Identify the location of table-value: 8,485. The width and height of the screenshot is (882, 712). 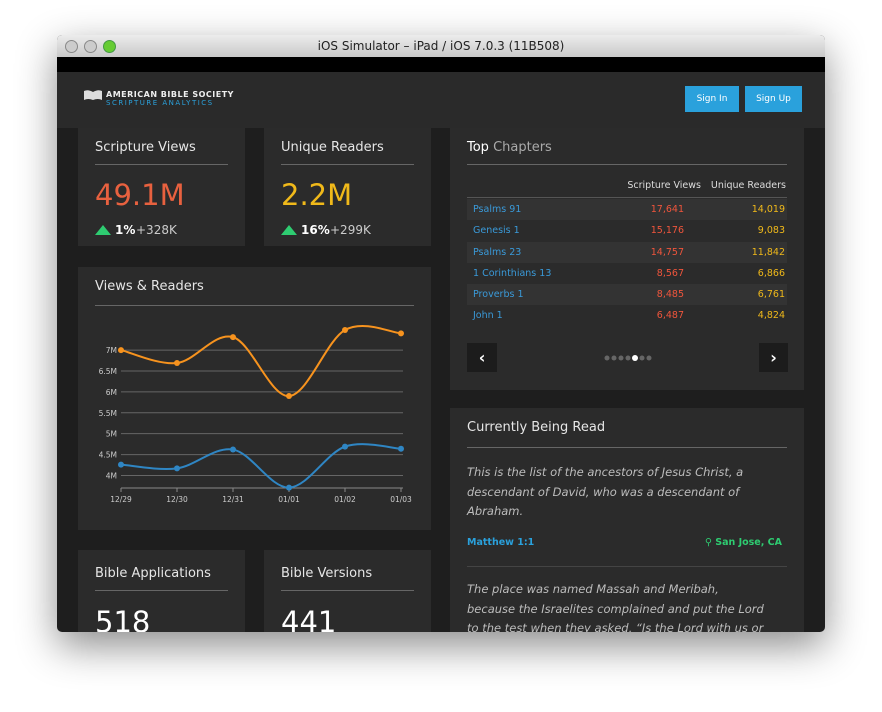
(670, 295).